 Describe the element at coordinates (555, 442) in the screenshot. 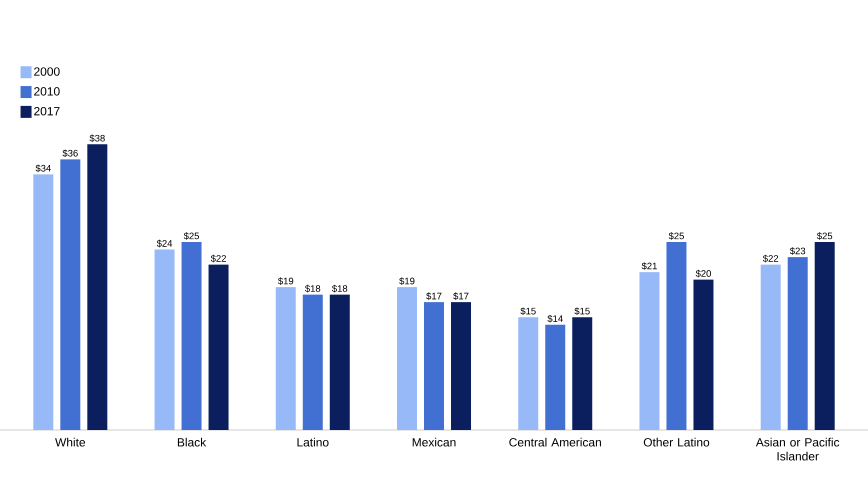

I see `x-tick-label: Central American` at that location.